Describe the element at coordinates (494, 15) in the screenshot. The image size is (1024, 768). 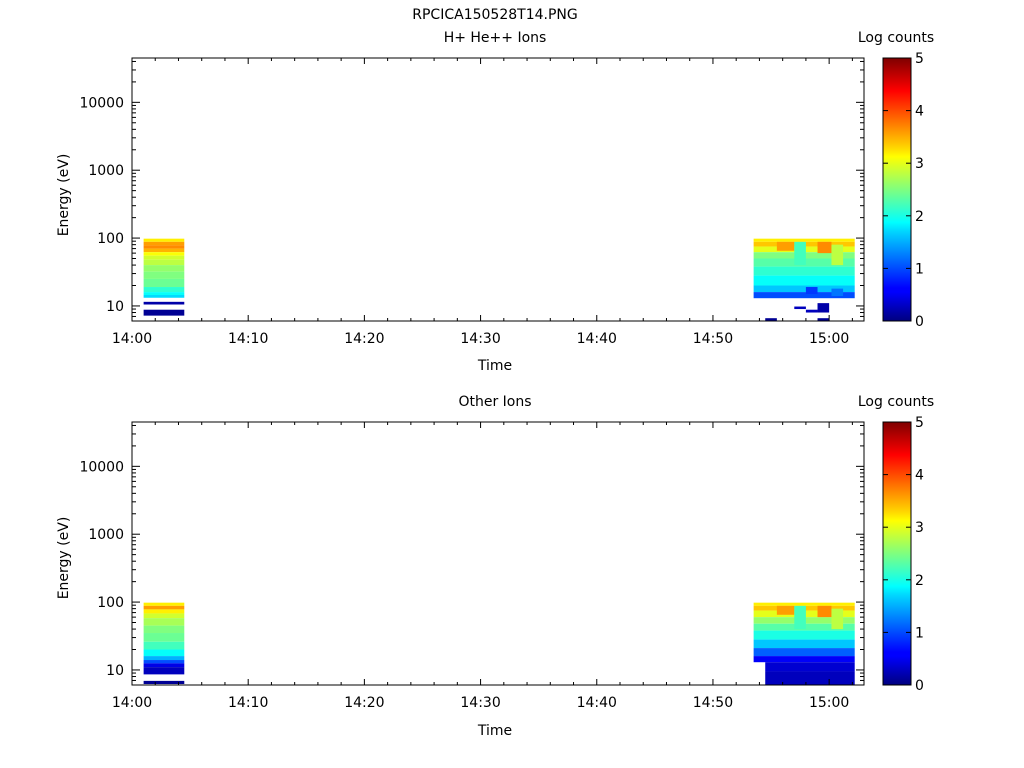
I see `figure-title: RPCICA150528T14.PNG` at that location.